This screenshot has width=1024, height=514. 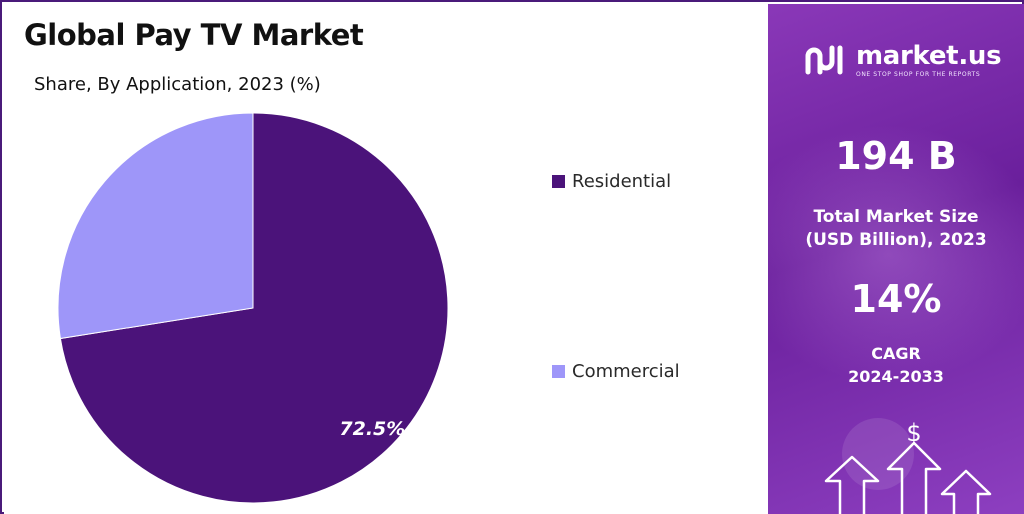 I want to click on legend-swatch-residential, so click(x=558, y=181).